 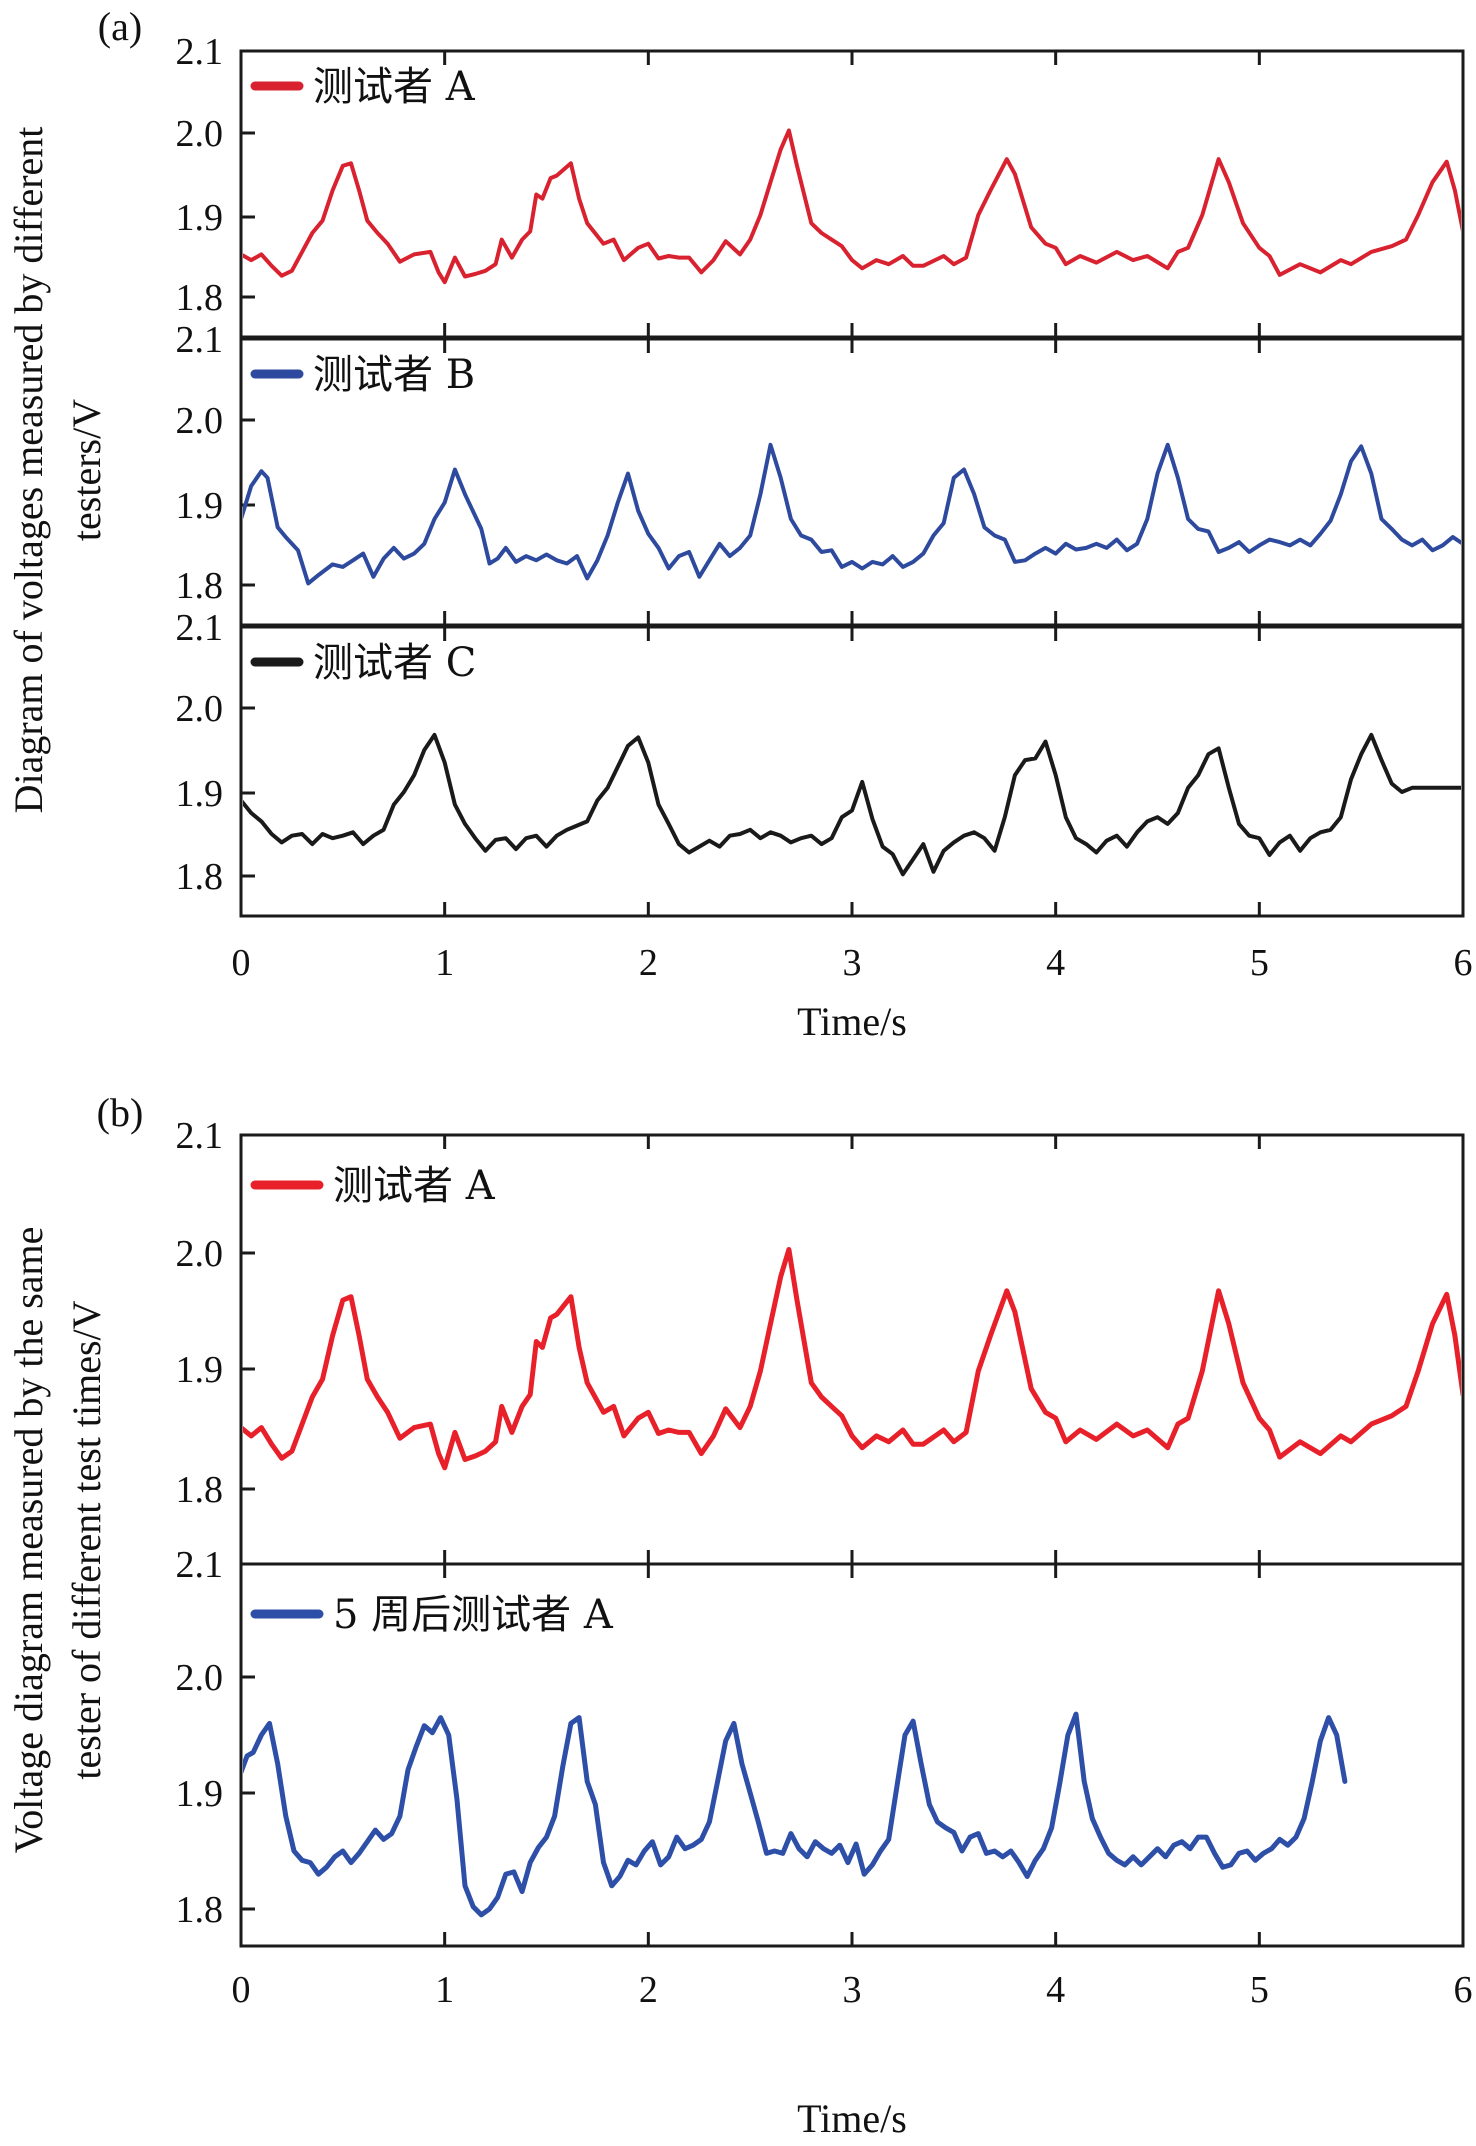 I want to click on y-axis-title: Voltage diagram measured by the same, so click(x=28, y=1540).